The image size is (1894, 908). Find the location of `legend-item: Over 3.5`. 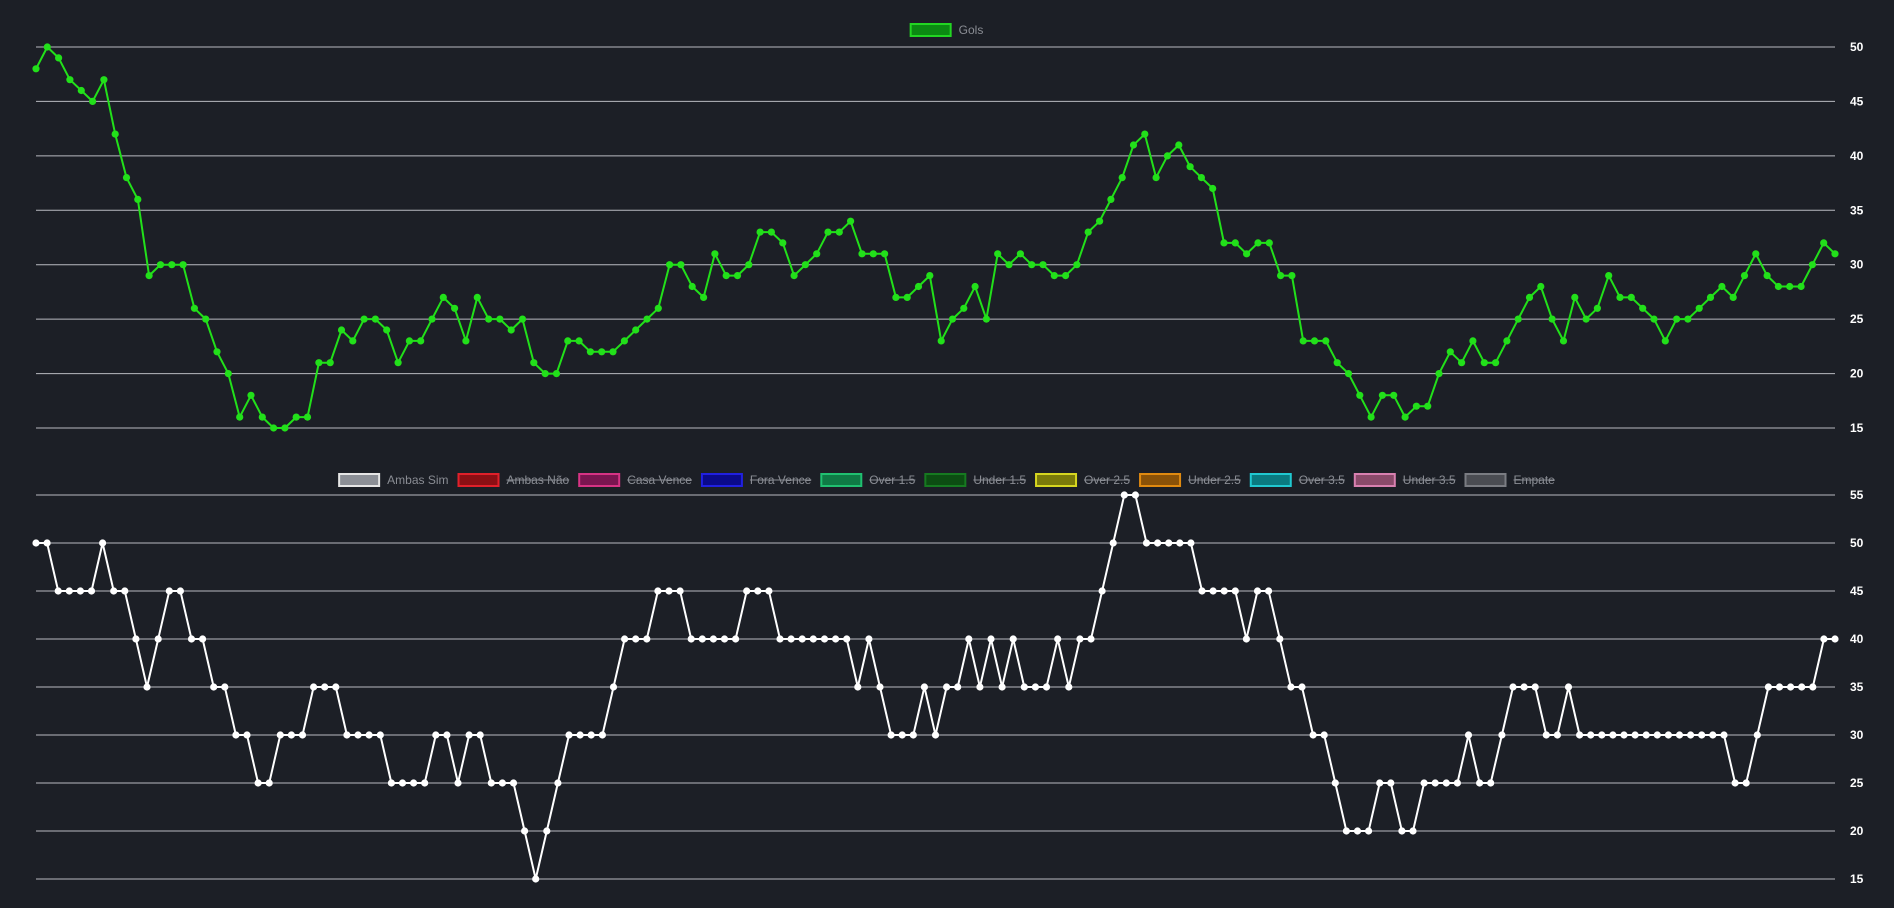

legend-item: Over 3.5 is located at coordinates (1297, 480).